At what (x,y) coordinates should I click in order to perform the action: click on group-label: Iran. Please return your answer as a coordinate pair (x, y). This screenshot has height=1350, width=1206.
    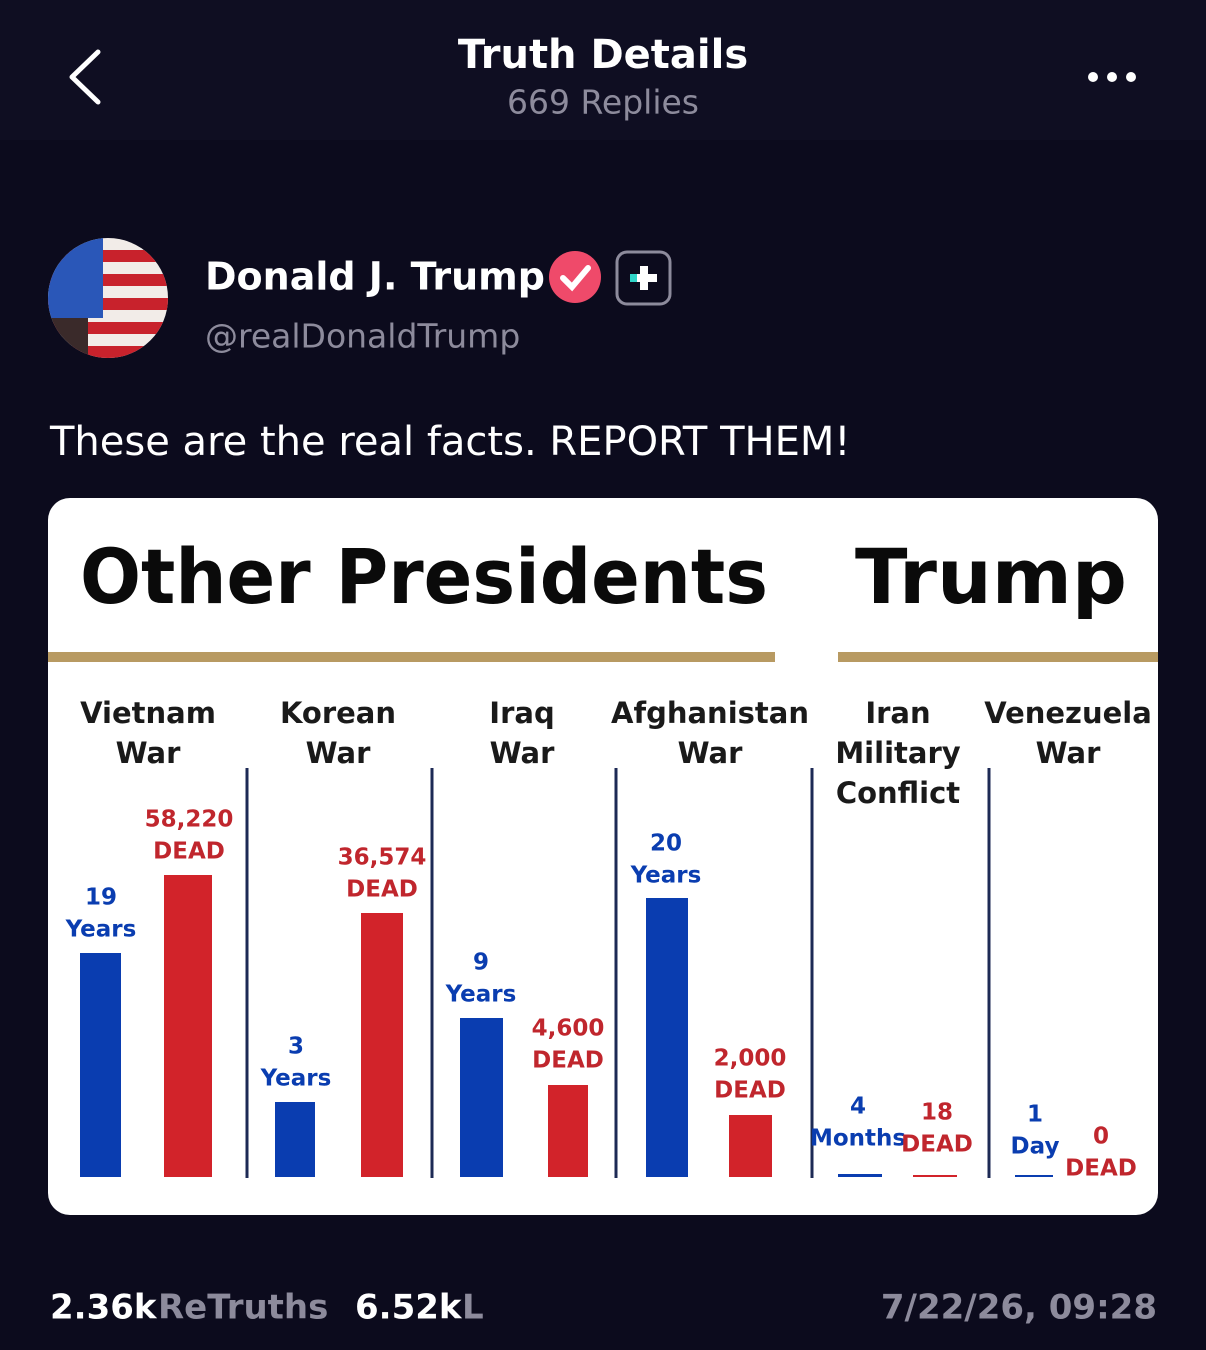
    Looking at the image, I should click on (897, 713).